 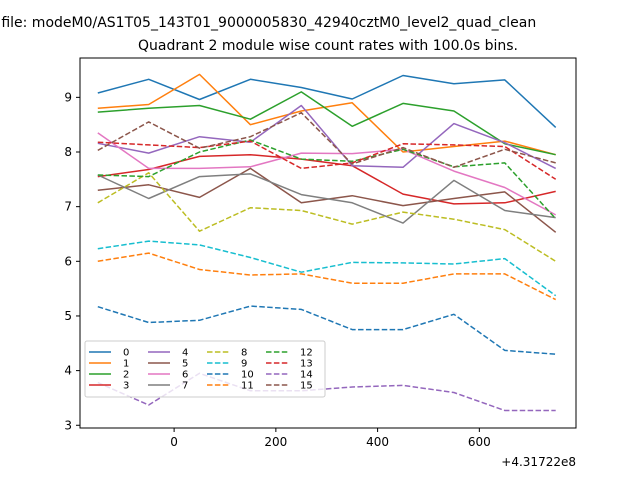 What do you see at coordinates (306, 364) in the screenshot?
I see `legend-label-13: 13` at bounding box center [306, 364].